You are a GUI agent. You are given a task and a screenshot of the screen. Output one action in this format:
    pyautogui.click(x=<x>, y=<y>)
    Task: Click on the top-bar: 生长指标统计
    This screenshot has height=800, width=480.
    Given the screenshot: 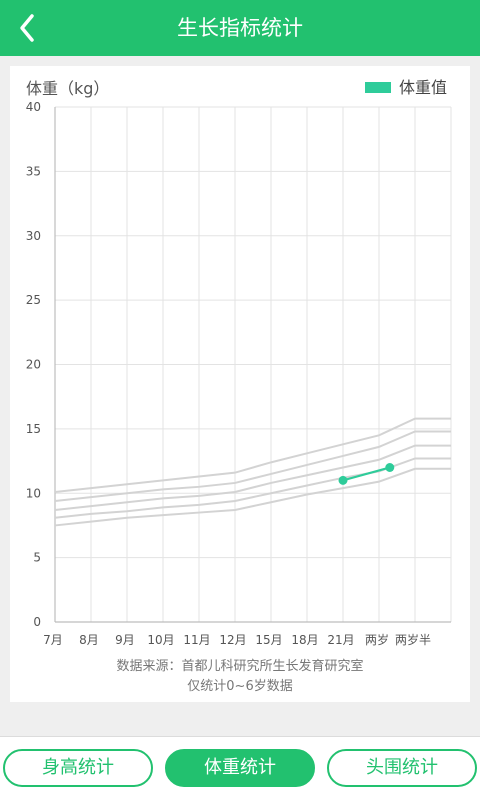 What is the action you would take?
    pyautogui.click(x=240, y=28)
    